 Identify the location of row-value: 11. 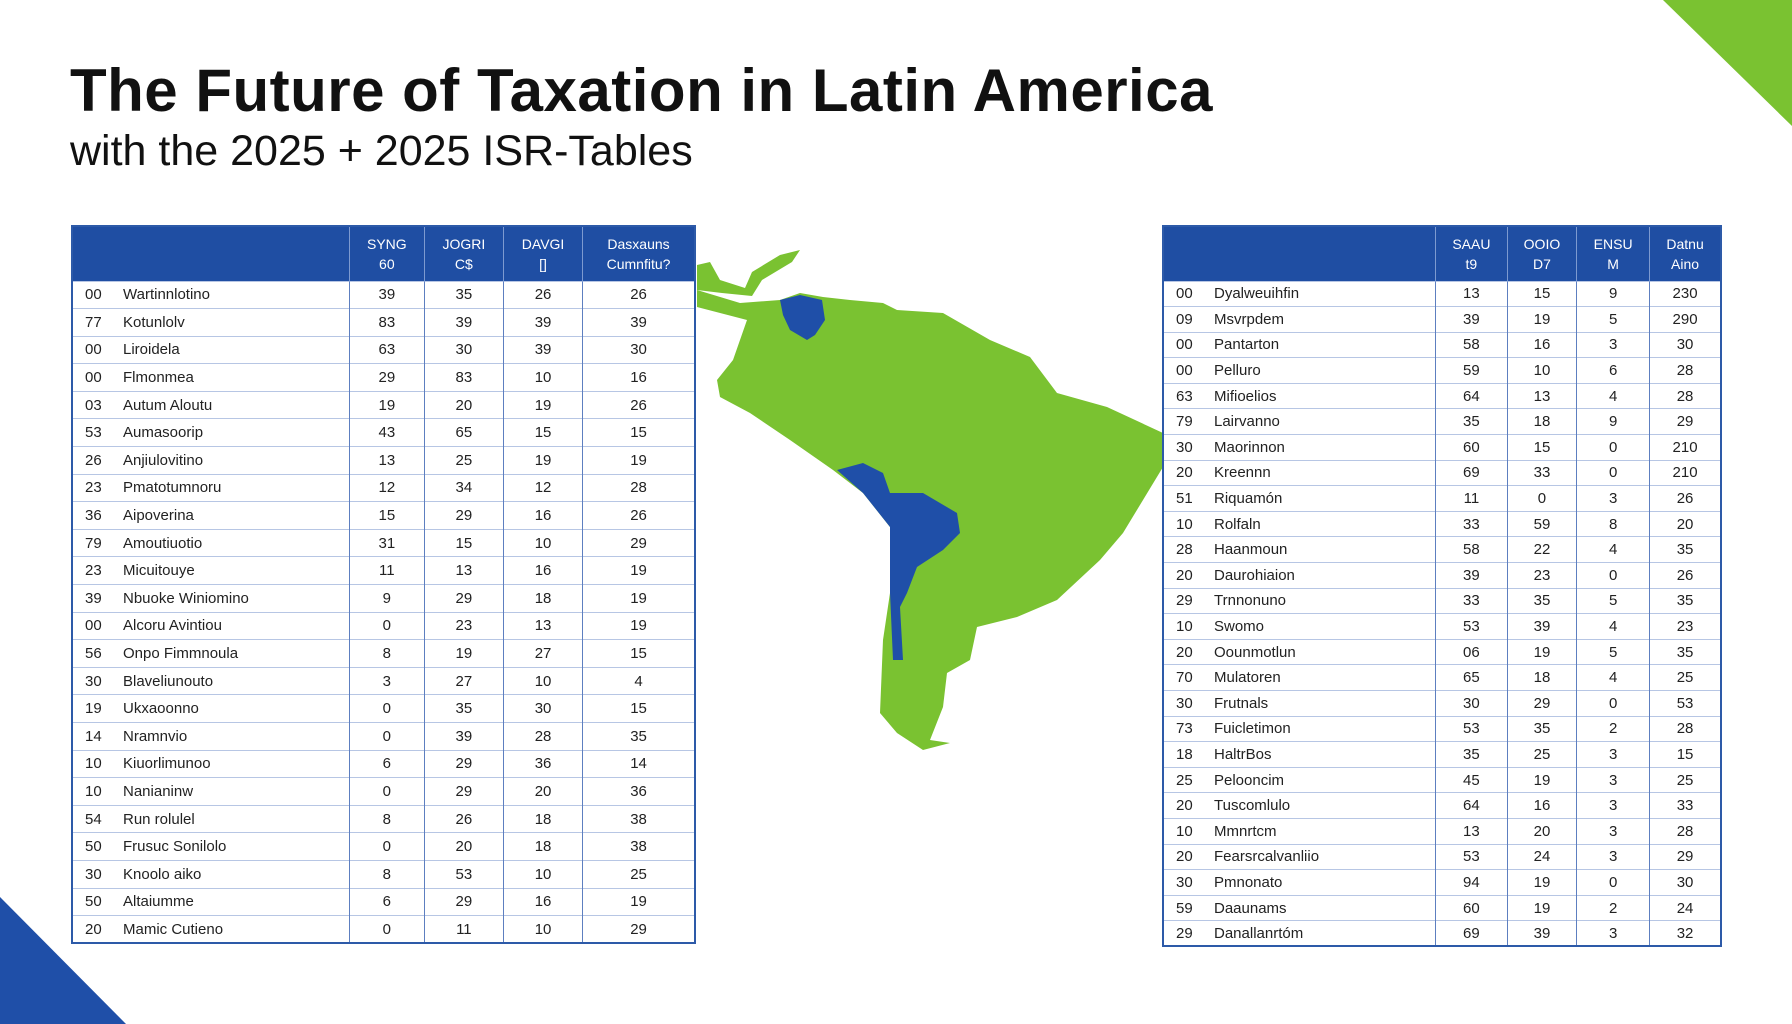
(1471, 498).